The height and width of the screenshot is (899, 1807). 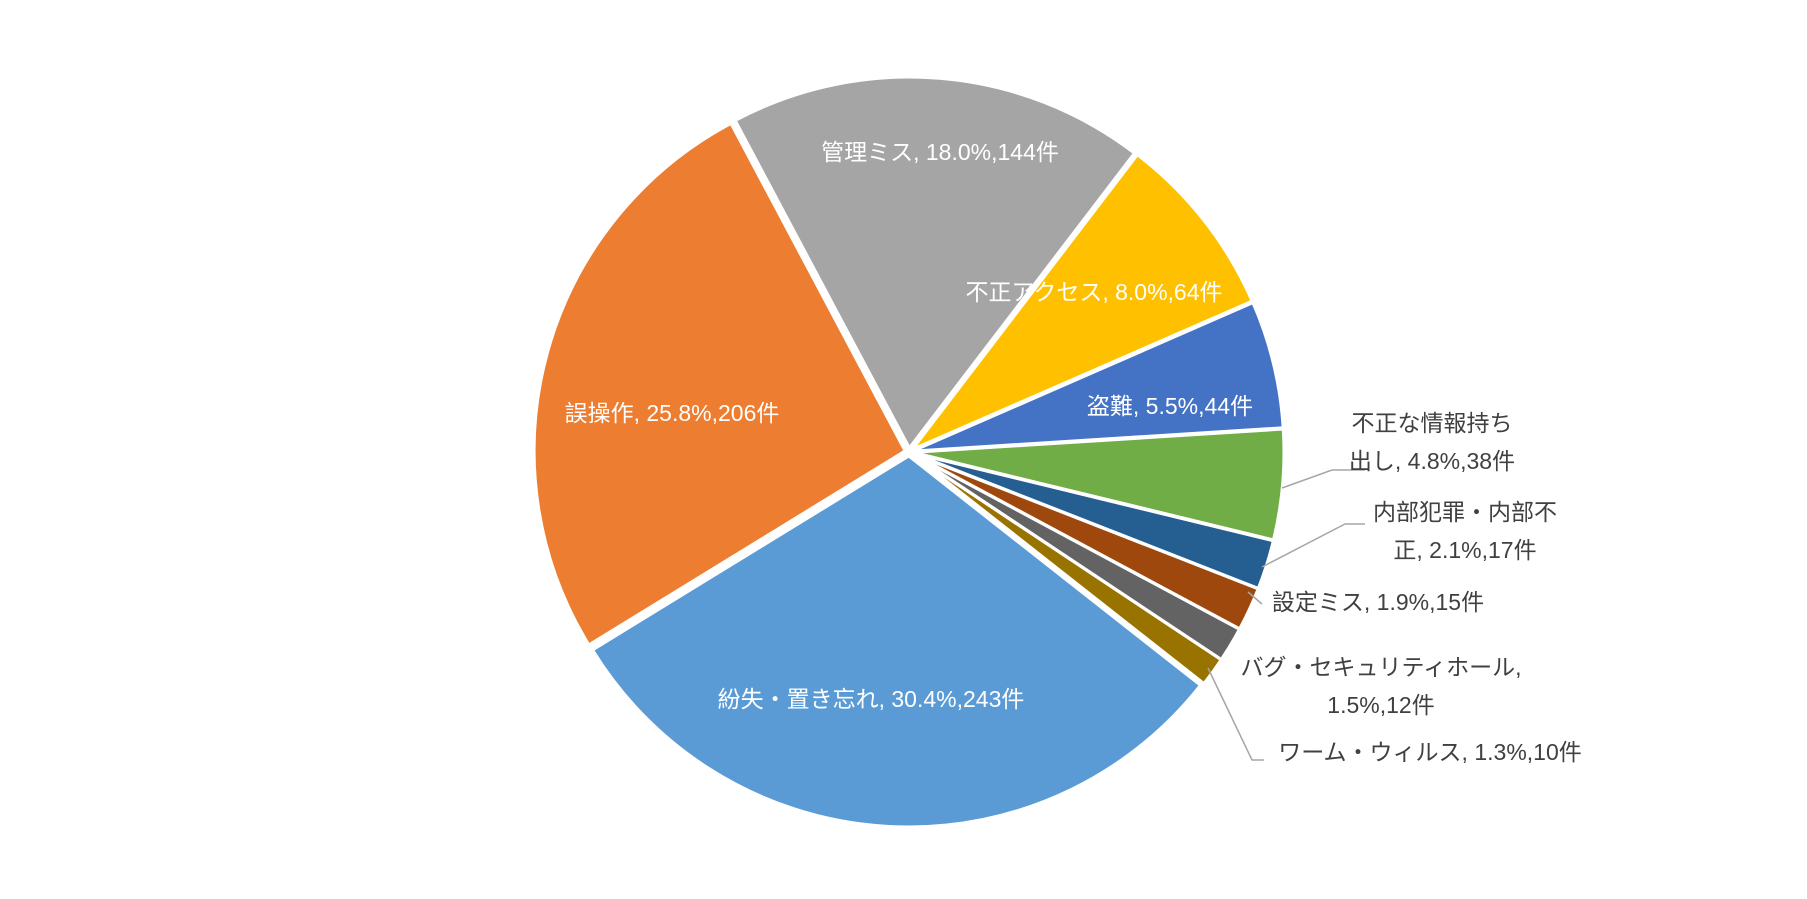 What do you see at coordinates (1465, 512) in the screenshot?
I see `data-label: 内部犯罪・内部不` at bounding box center [1465, 512].